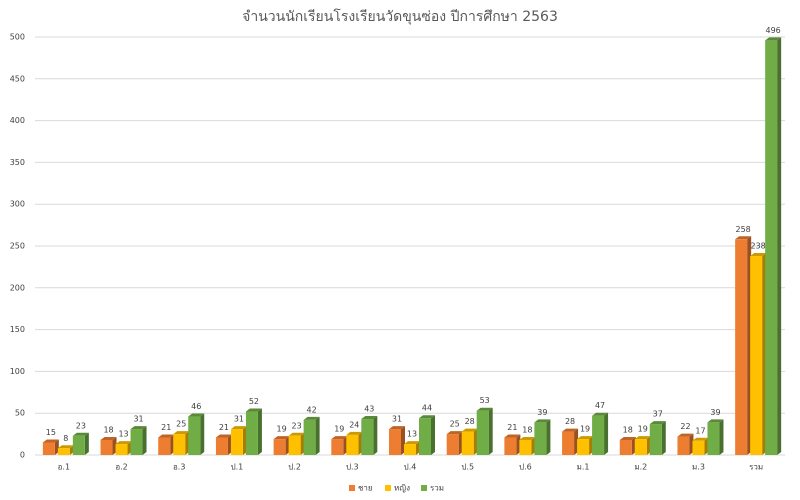 The width and height of the screenshot is (800, 500). Describe the element at coordinates (600, 405) in the screenshot. I see `data-label: 47` at that location.